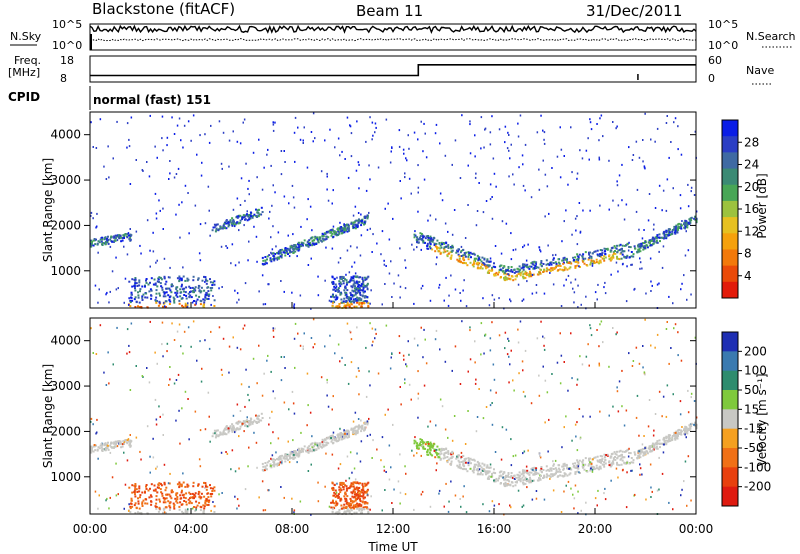 The height and width of the screenshot is (554, 800). Describe the element at coordinates (152, 100) in the screenshot. I see `cpid-value: normal (fast) 151` at that location.